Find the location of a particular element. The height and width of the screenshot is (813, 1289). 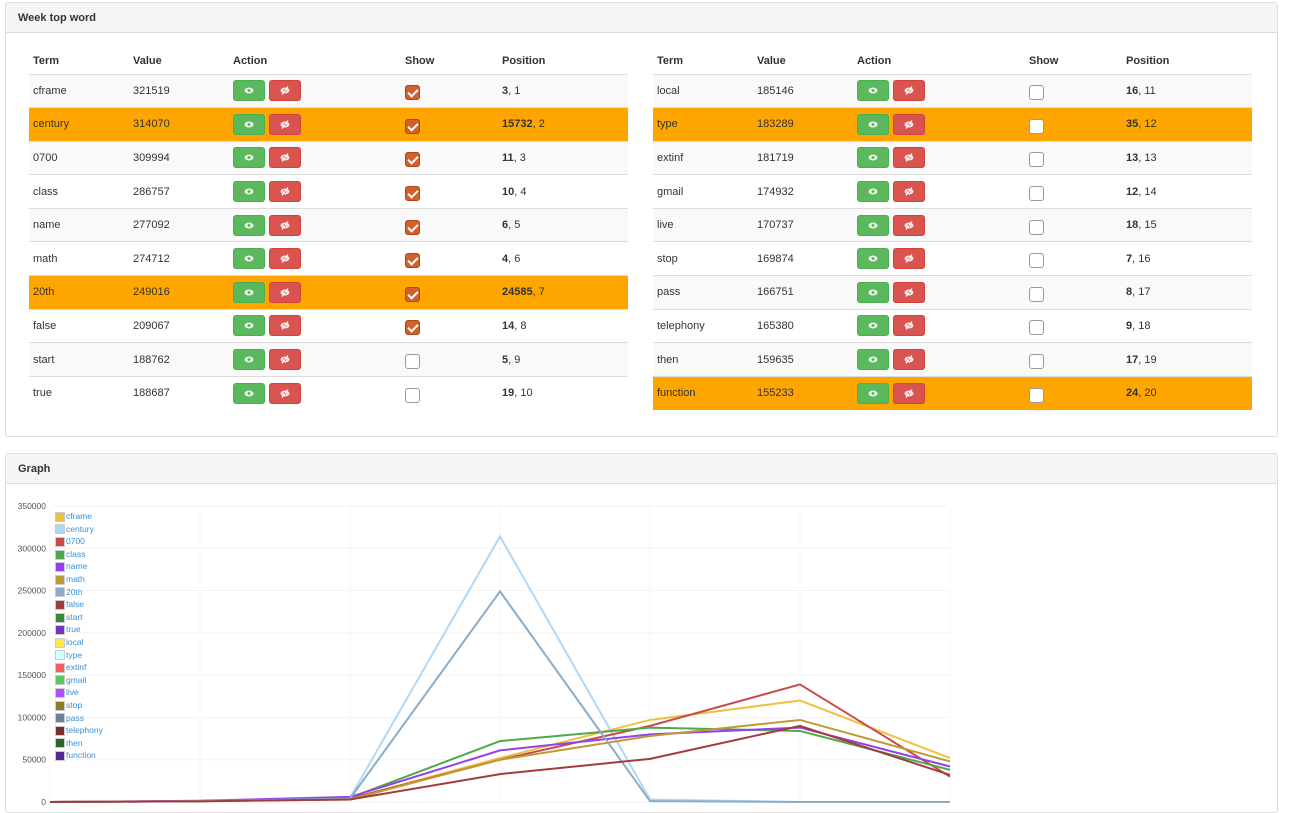

term-cell: pass is located at coordinates (703, 292).